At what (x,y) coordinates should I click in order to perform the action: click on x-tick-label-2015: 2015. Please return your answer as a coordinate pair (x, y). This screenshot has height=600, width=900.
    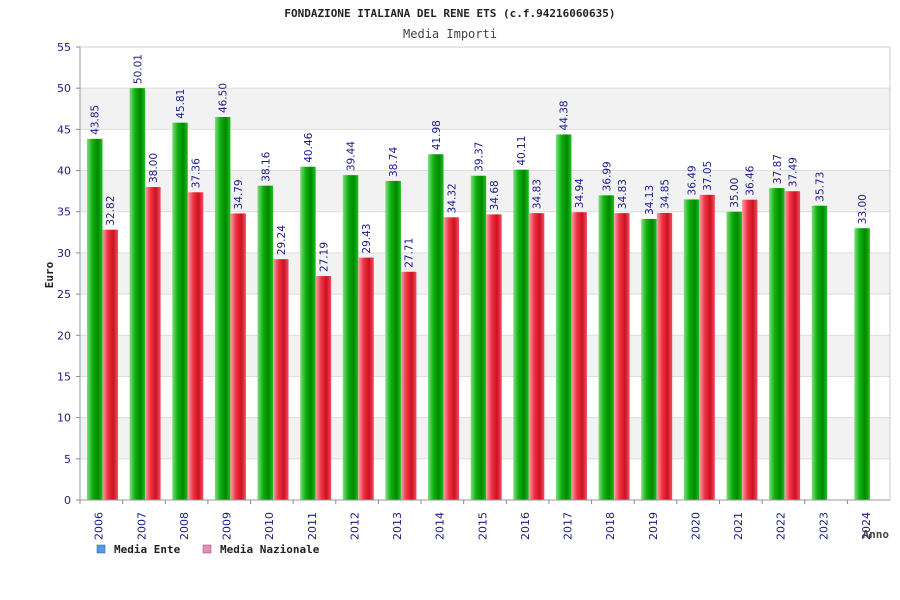
    Looking at the image, I should click on (482, 526).